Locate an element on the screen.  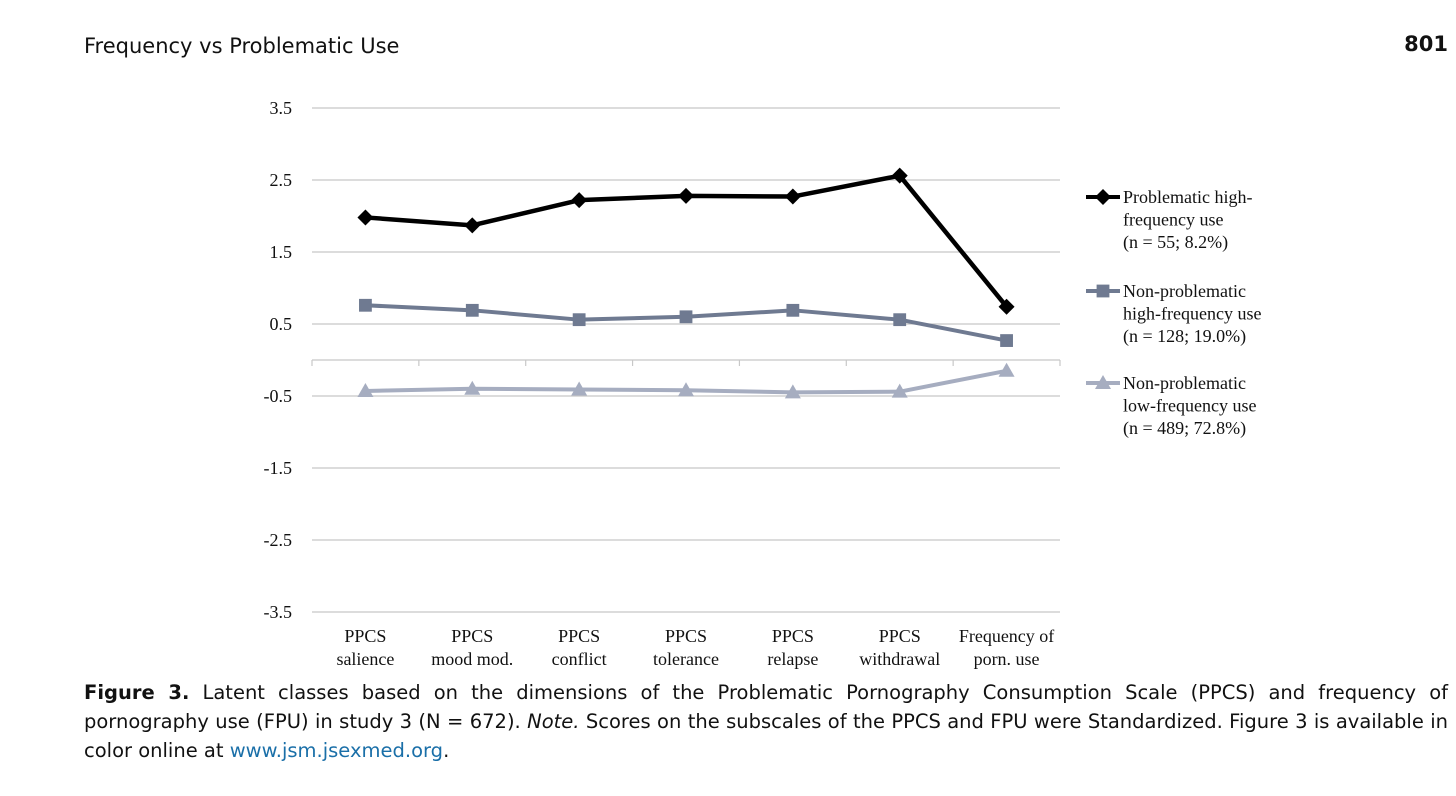
y-axis-tick-labels: 3.5 2.5 1.5 0.5 -0.5 -1.5 -2.5 -3.5 is located at coordinates (278, 360).